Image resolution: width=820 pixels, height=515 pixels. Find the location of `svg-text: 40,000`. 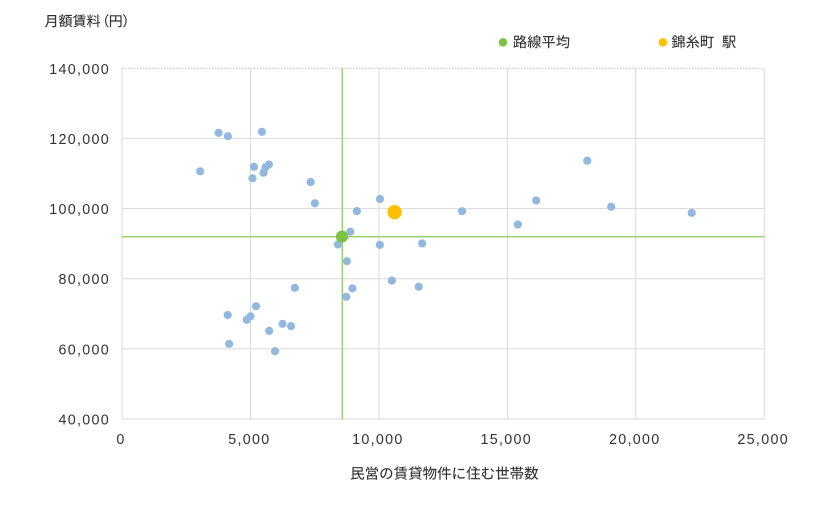

svg-text: 40,000 is located at coordinates (84, 421).